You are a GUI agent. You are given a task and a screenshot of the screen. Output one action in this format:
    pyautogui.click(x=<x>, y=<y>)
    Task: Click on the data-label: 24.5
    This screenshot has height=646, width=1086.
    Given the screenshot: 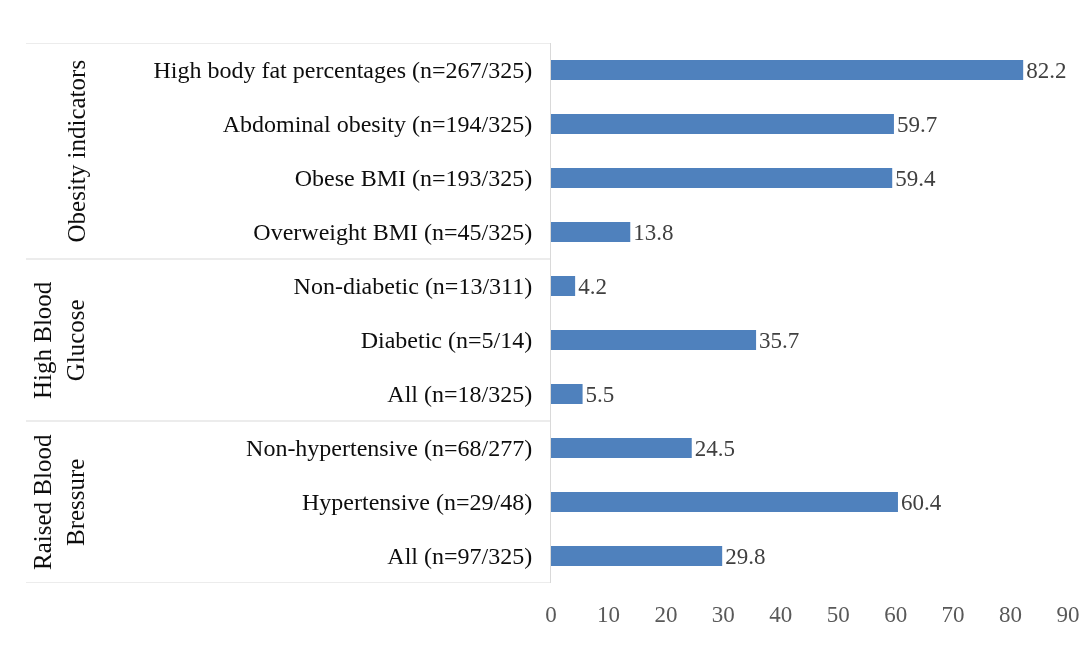 What is the action you would take?
    pyautogui.click(x=714, y=448)
    